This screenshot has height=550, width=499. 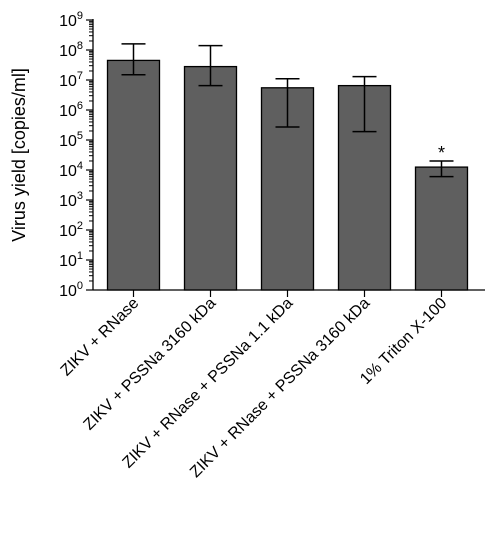 What do you see at coordinates (441, 153) in the screenshot?
I see `significance-annotation: *` at bounding box center [441, 153].